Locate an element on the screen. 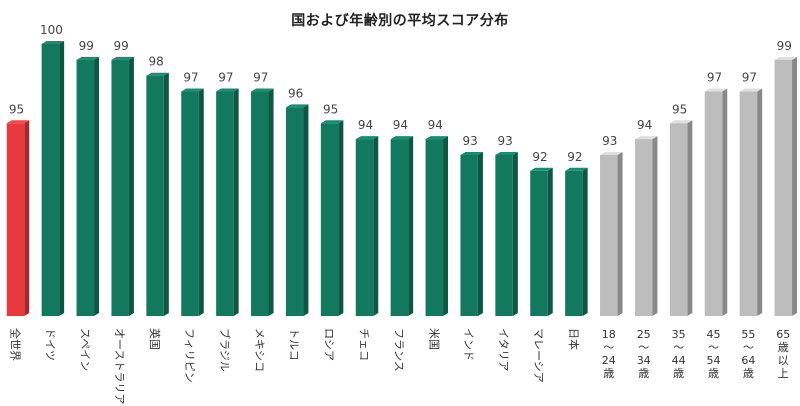 The width and height of the screenshot is (800, 406). category-label: 日本 is located at coordinates (574, 339).